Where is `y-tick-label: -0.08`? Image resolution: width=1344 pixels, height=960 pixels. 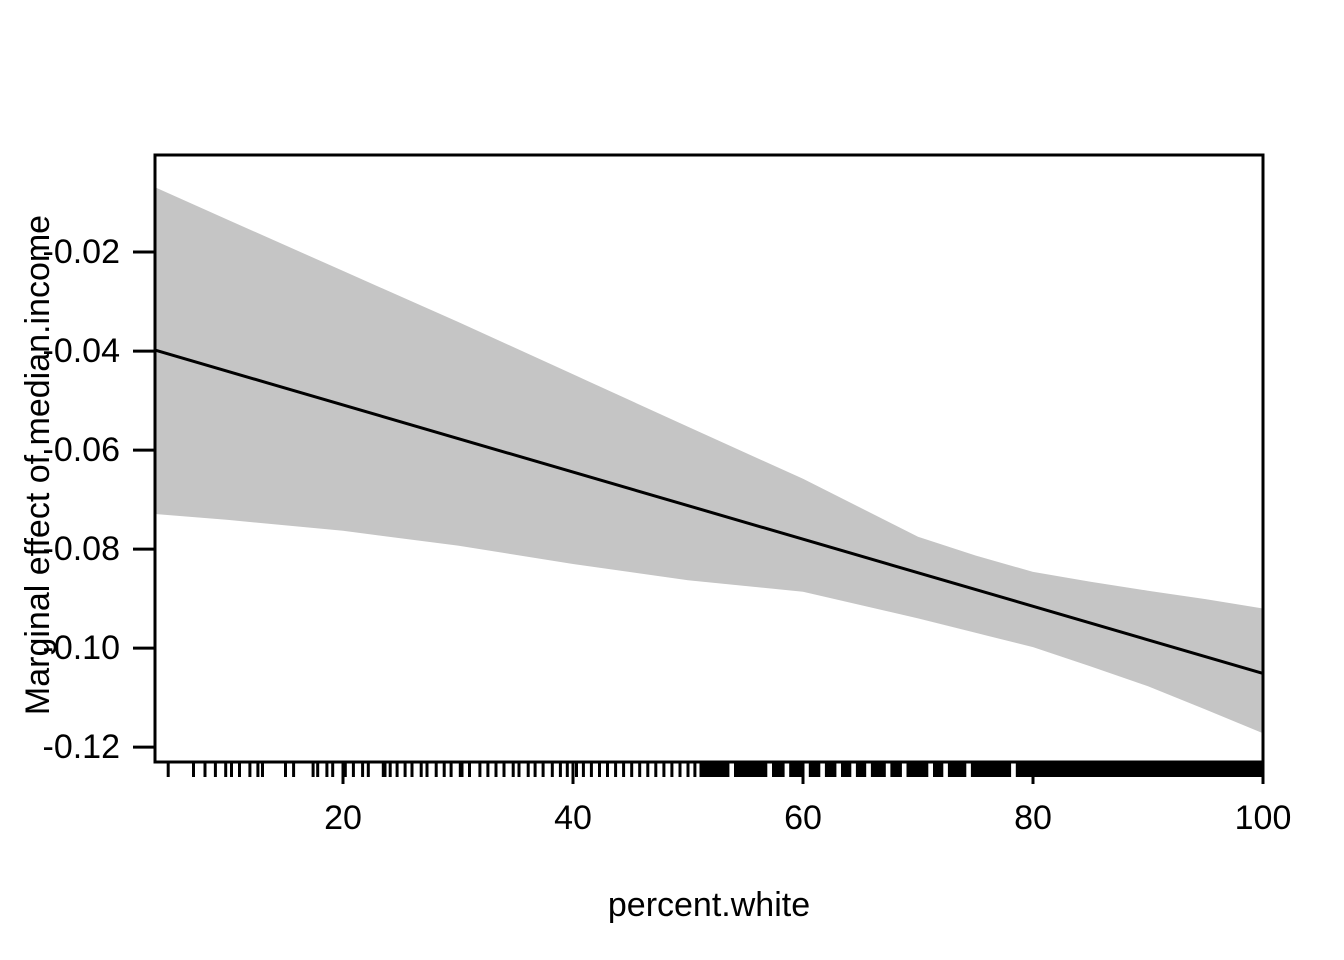 y-tick-label: -0.08 is located at coordinates (81, 549).